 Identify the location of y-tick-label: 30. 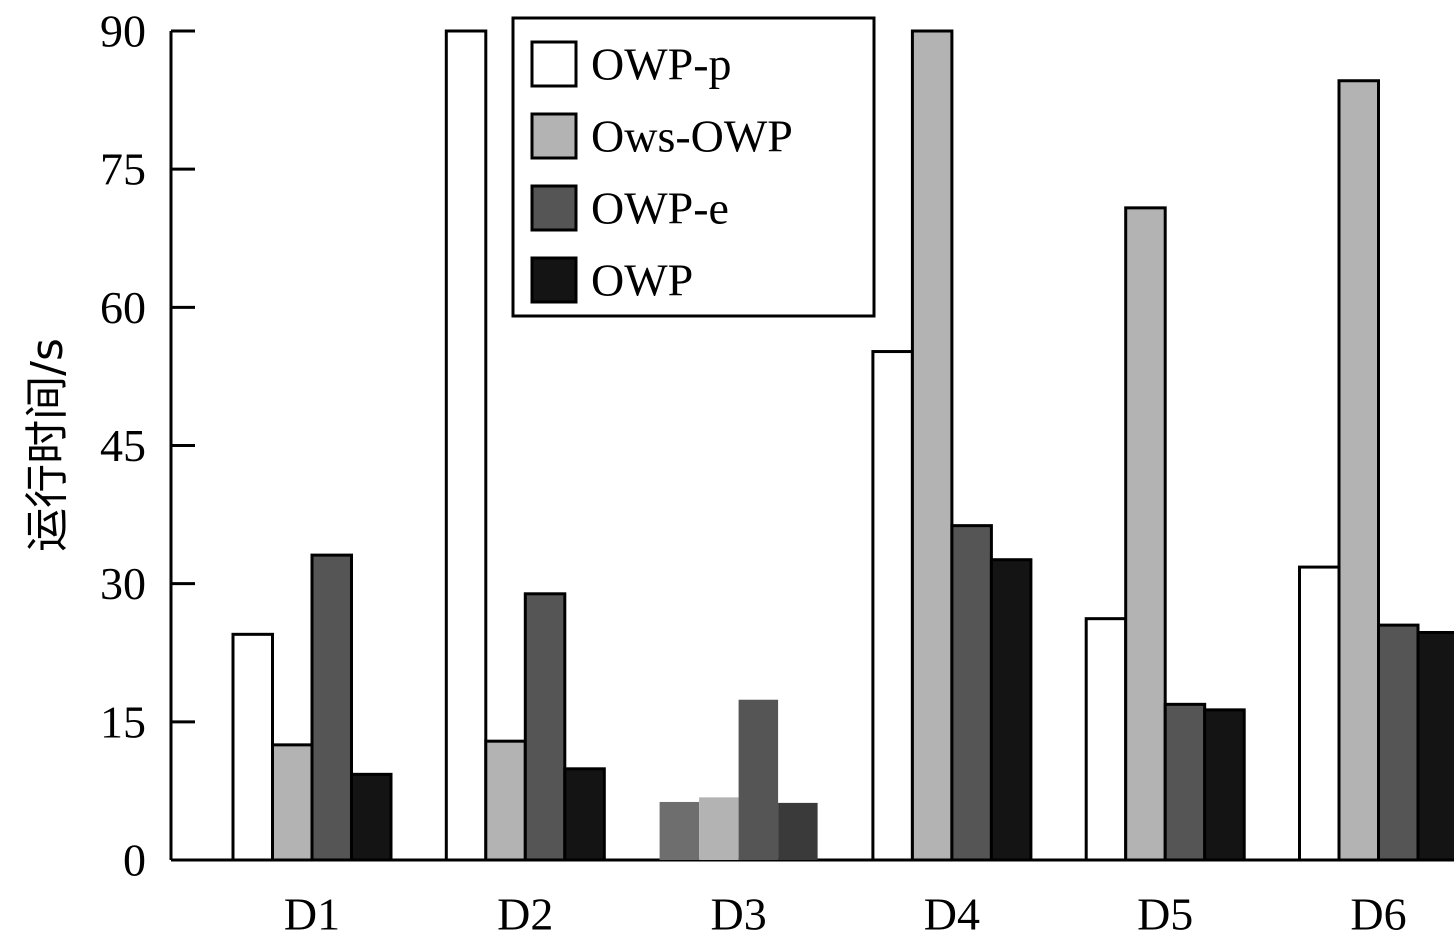
(123, 583).